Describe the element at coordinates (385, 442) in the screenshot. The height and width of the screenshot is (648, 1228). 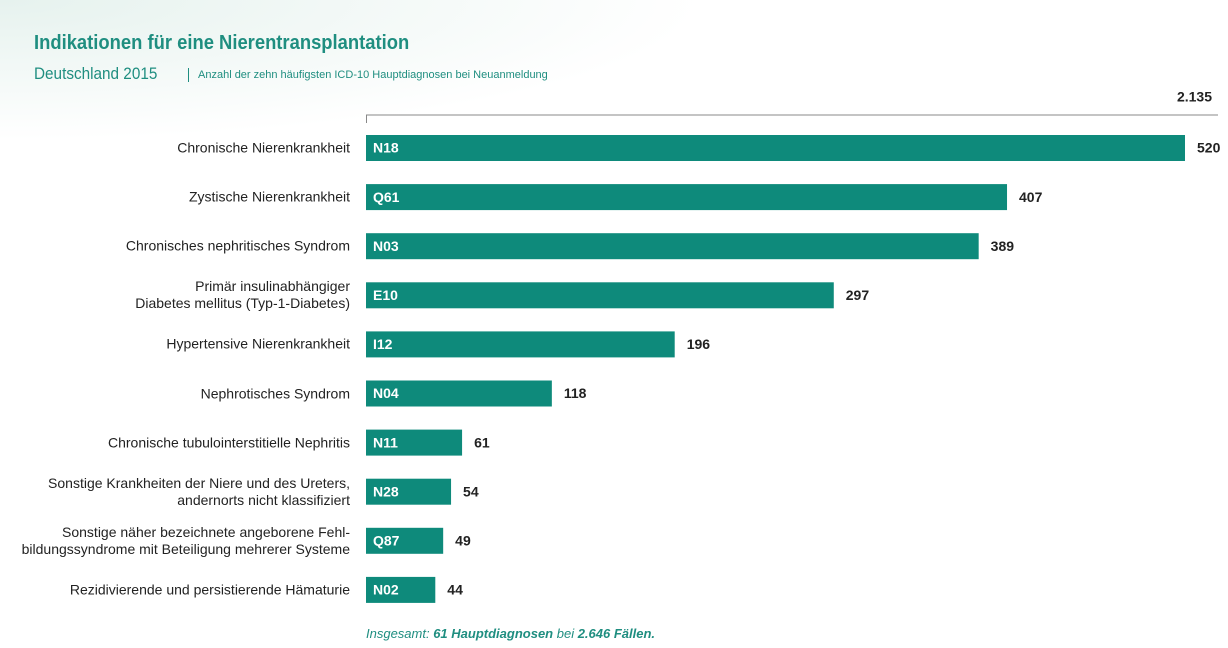
I see `bar-code: N11` at that location.